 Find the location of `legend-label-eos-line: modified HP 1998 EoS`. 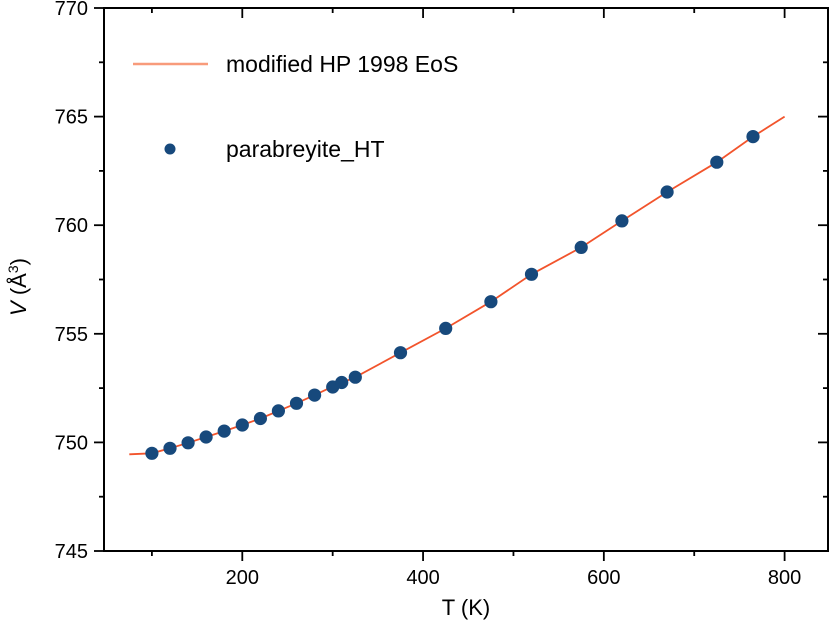

legend-label-eos-line: modified HP 1998 EoS is located at coordinates (342, 64).